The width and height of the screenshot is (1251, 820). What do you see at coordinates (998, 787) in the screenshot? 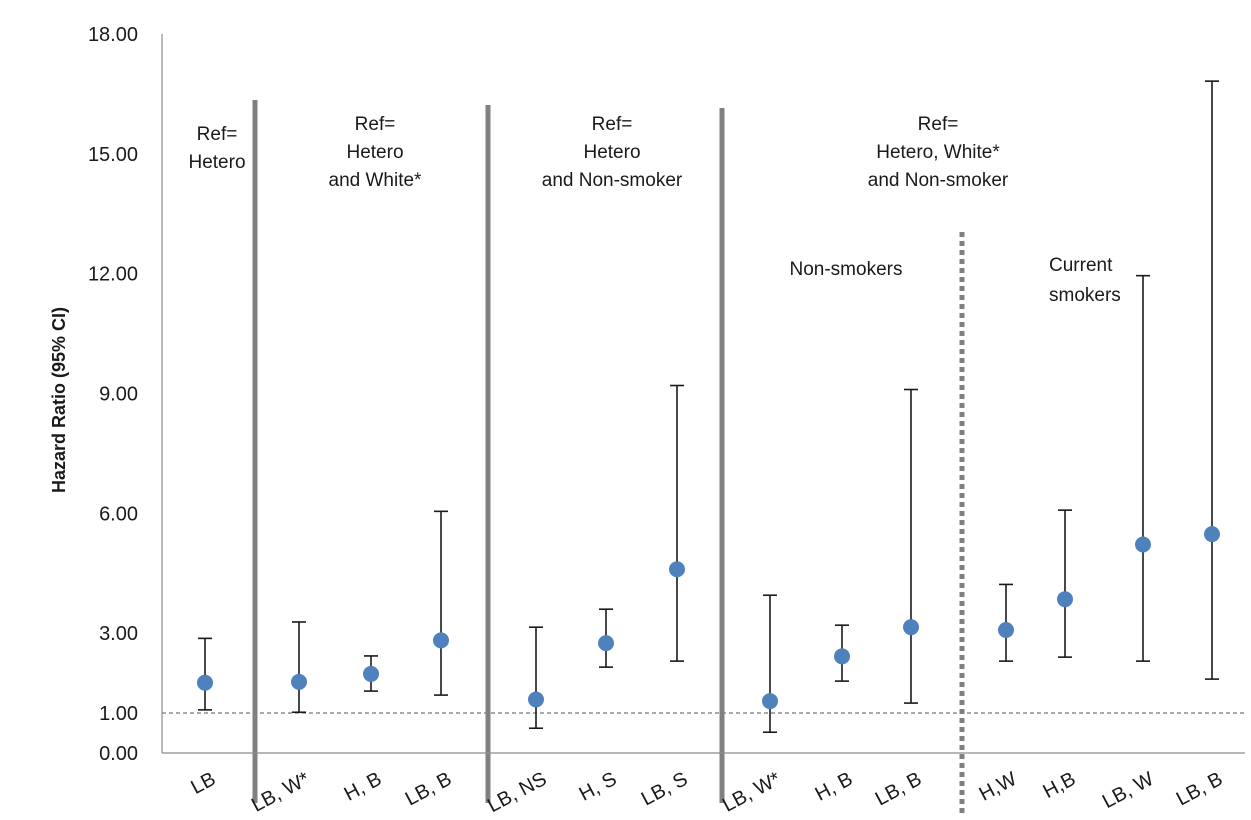
I see `x-category-label: H,W` at bounding box center [998, 787].